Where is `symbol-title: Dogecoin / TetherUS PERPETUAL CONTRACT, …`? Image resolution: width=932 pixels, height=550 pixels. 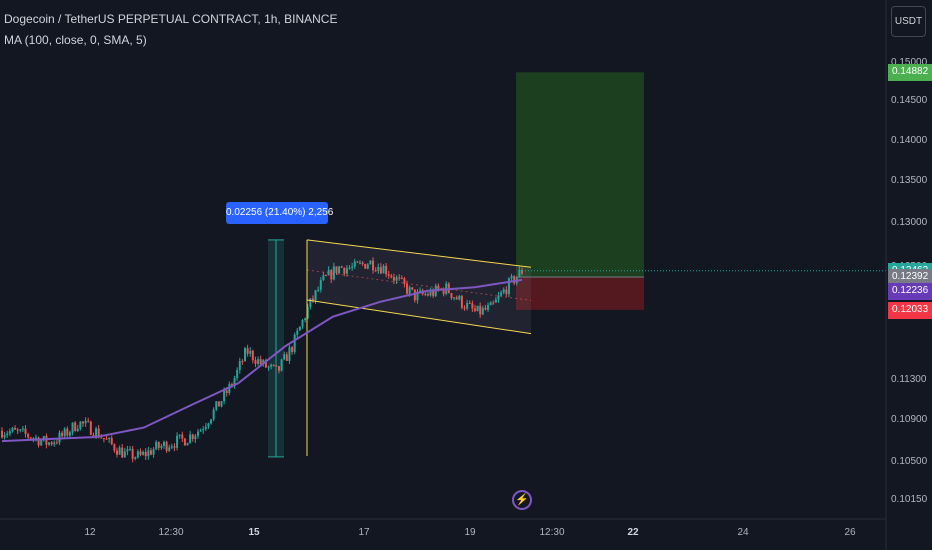 symbol-title: Dogecoin / TetherUS PERPETUAL CONTRACT, … is located at coordinates (171, 19).